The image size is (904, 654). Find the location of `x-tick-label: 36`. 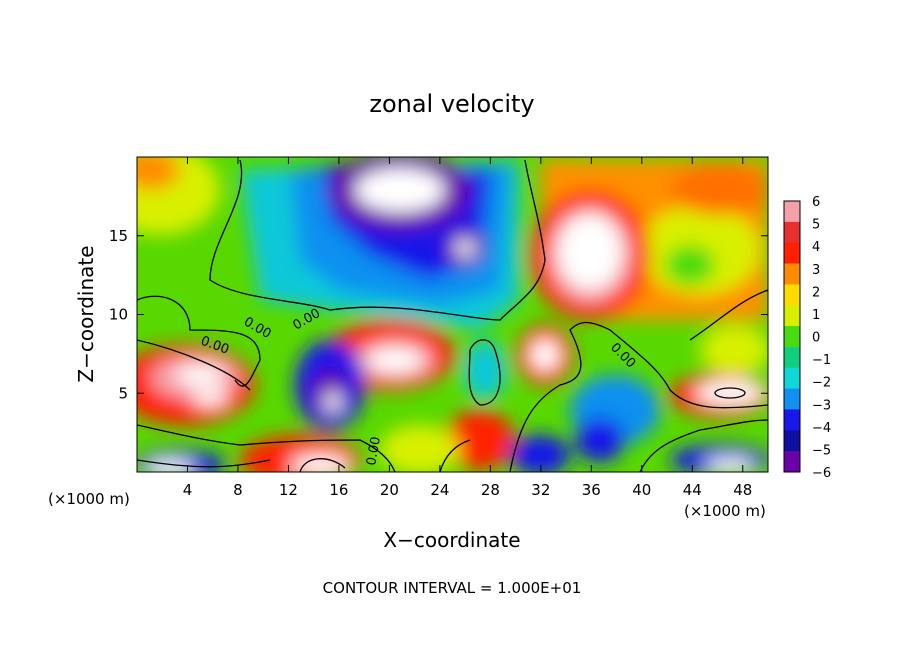

x-tick-label: 36 is located at coordinates (591, 490).